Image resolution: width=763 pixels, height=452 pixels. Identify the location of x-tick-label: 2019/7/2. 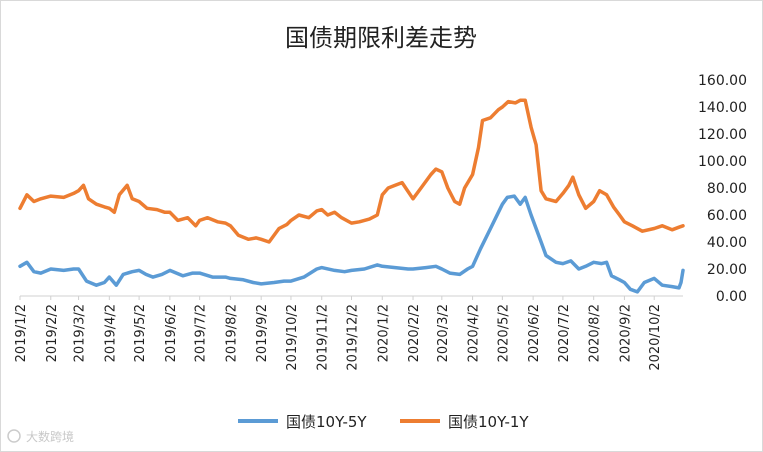
(201, 333).